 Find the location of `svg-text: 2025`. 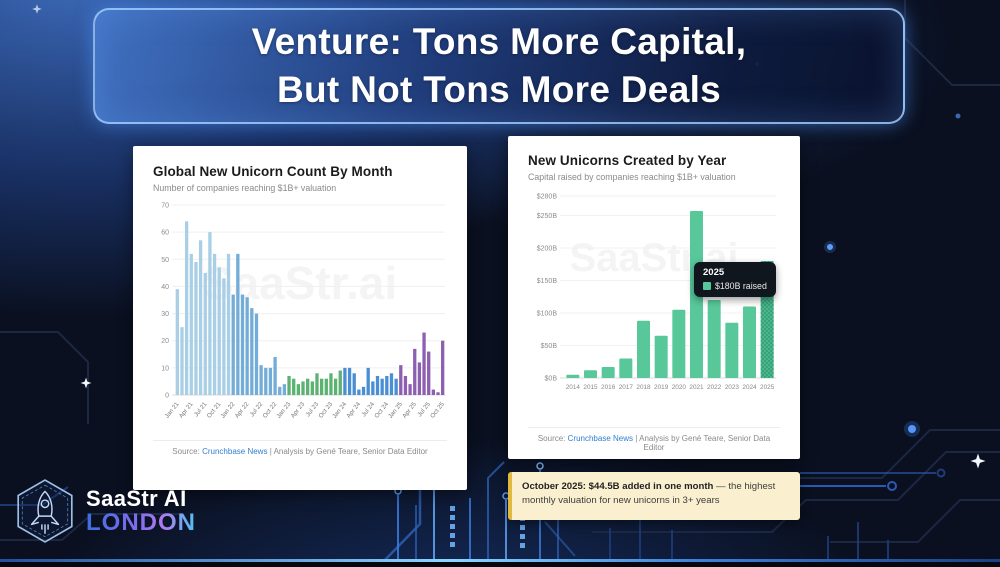

svg-text: 2025 is located at coordinates (767, 387).